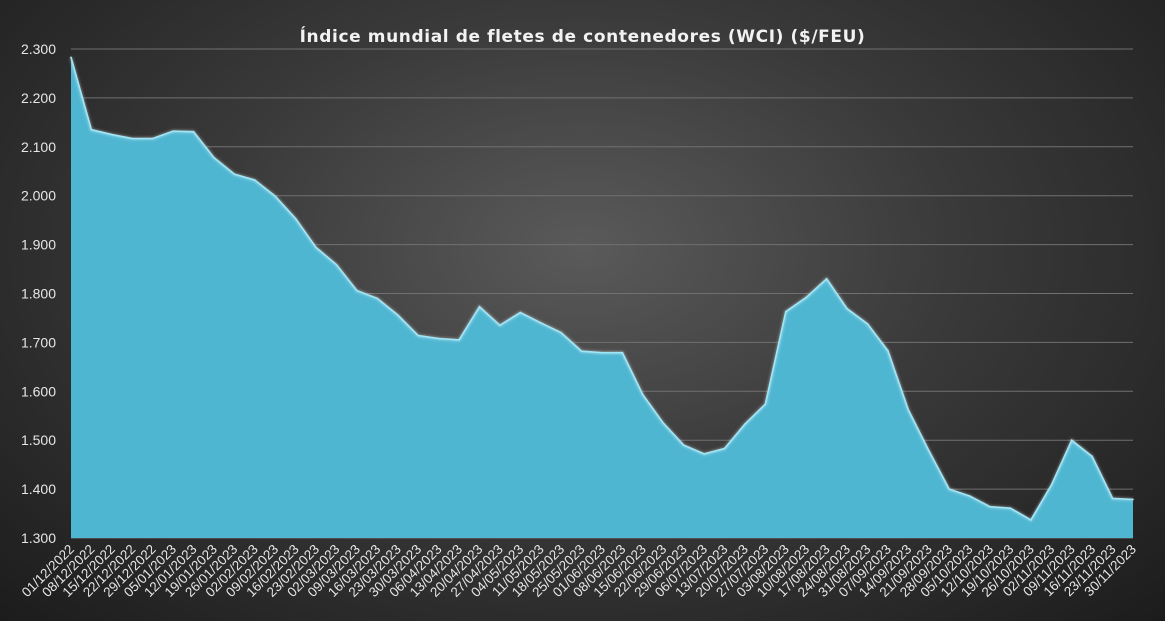 The image size is (1165, 621). What do you see at coordinates (38, 147) in the screenshot?
I see `y-tick-label: 2.100` at bounding box center [38, 147].